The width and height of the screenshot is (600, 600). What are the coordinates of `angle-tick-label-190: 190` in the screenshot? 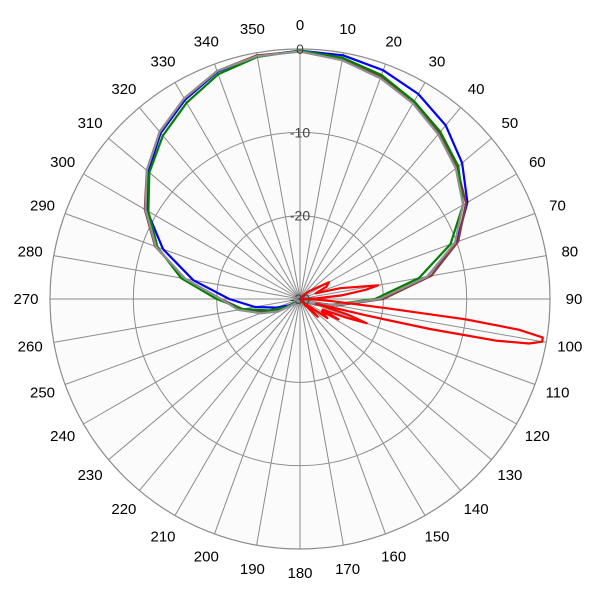 It's located at (252, 569).